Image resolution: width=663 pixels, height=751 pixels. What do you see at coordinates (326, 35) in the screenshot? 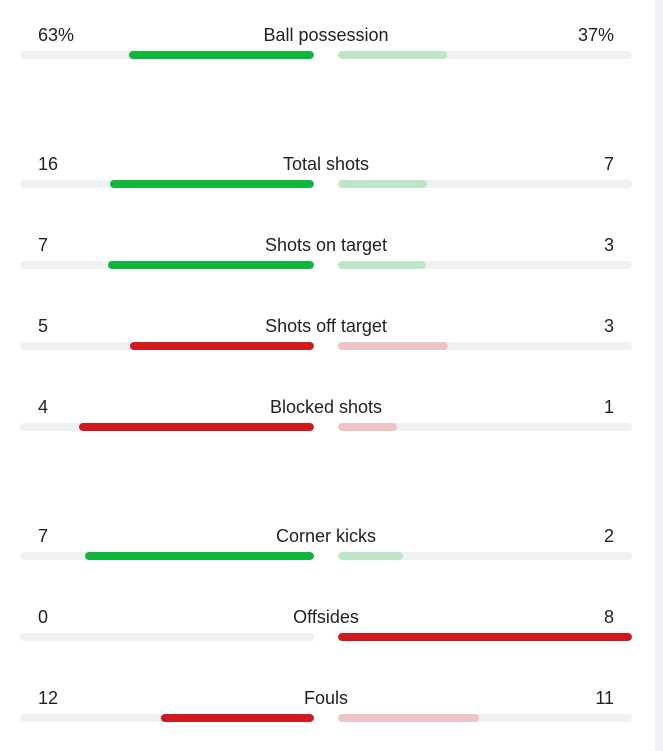
I see `stat-label: Ball possession` at bounding box center [326, 35].